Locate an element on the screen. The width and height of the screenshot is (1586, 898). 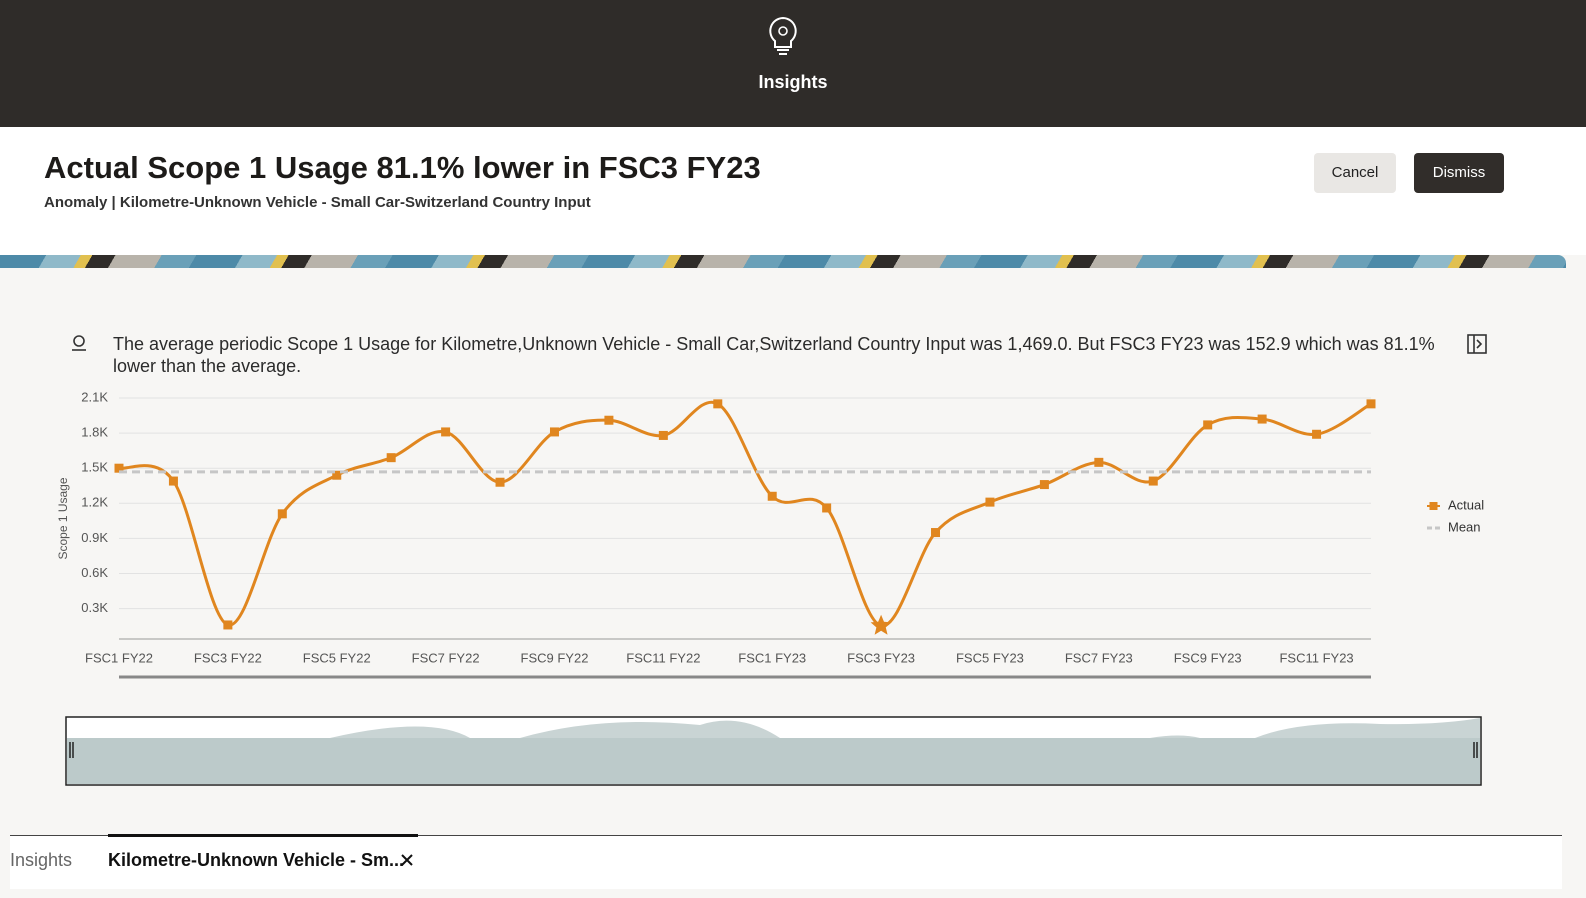
x-tick-label: FSC1 FY23 is located at coordinates (772, 657).